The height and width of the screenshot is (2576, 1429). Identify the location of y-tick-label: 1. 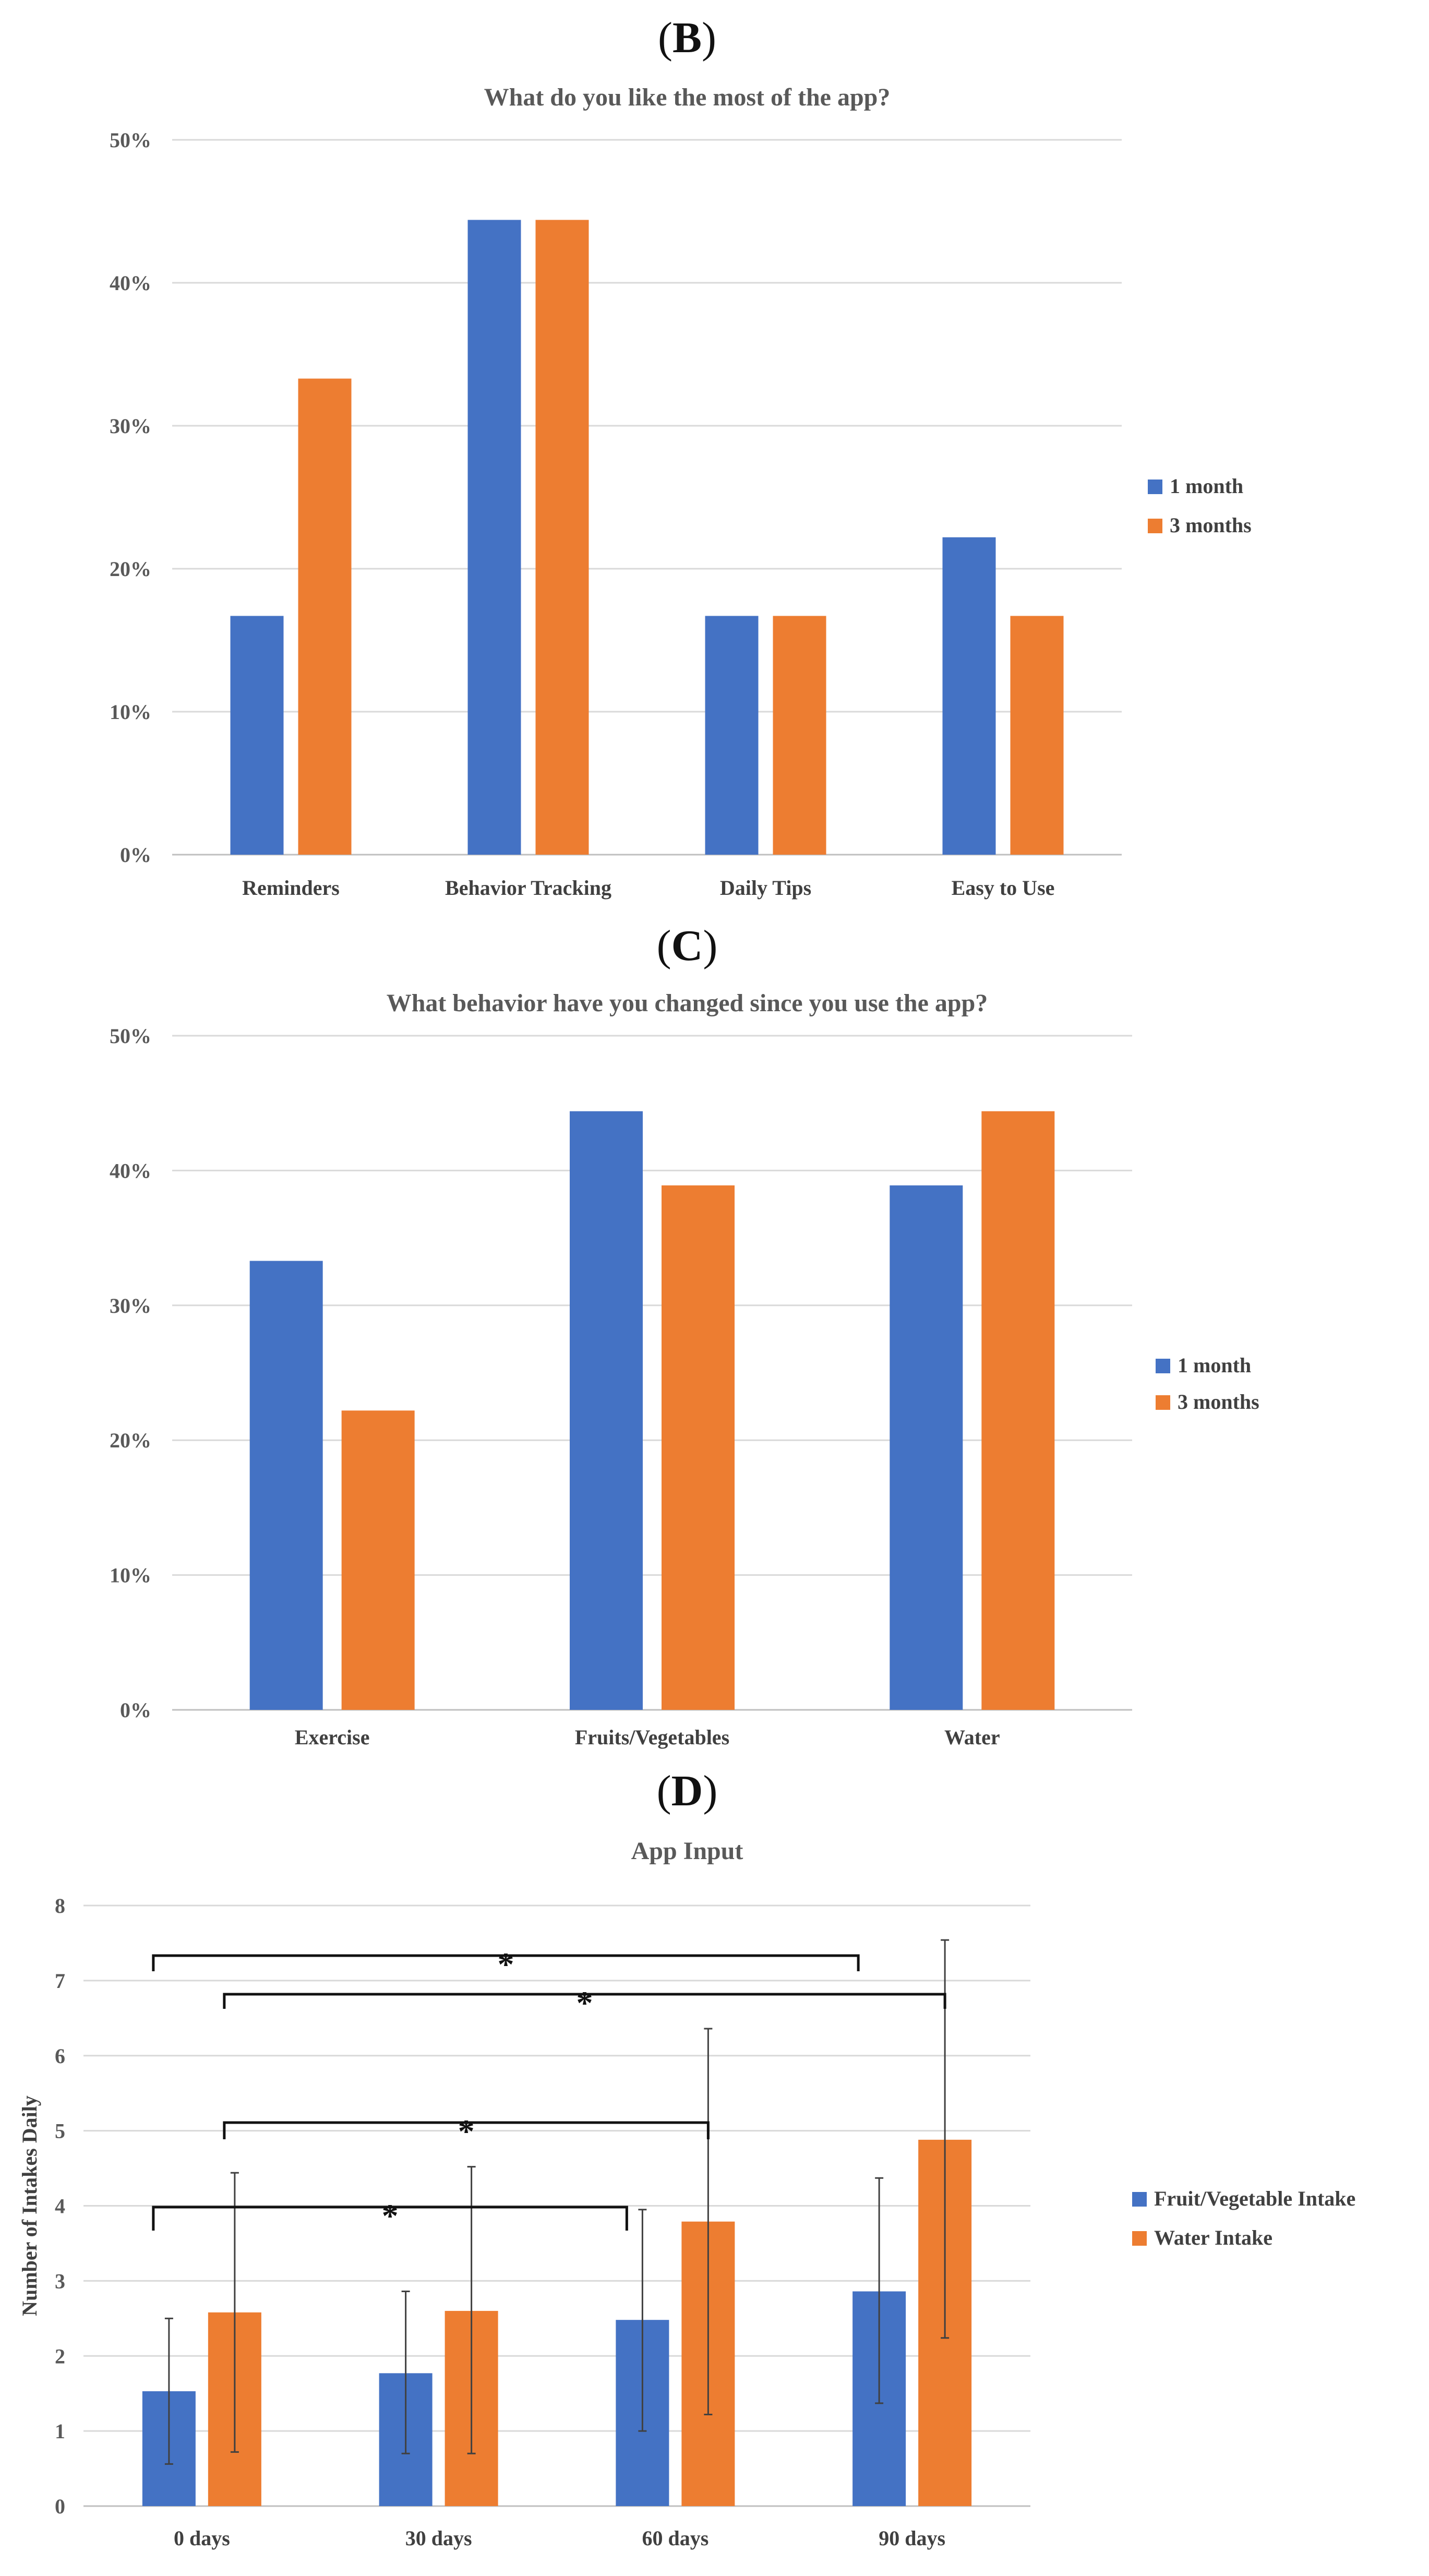
(60, 2431).